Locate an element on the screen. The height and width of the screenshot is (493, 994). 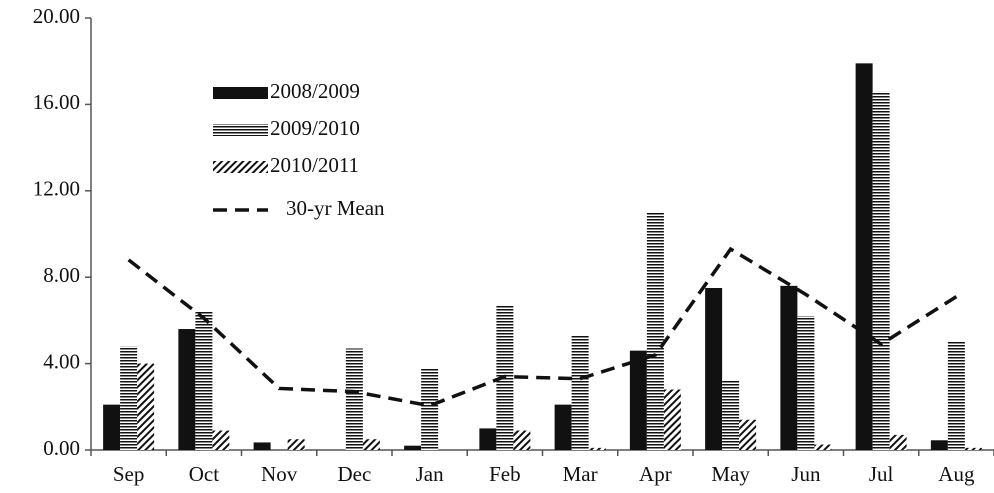
y-tick-label: 4.00 is located at coordinates (61, 361).